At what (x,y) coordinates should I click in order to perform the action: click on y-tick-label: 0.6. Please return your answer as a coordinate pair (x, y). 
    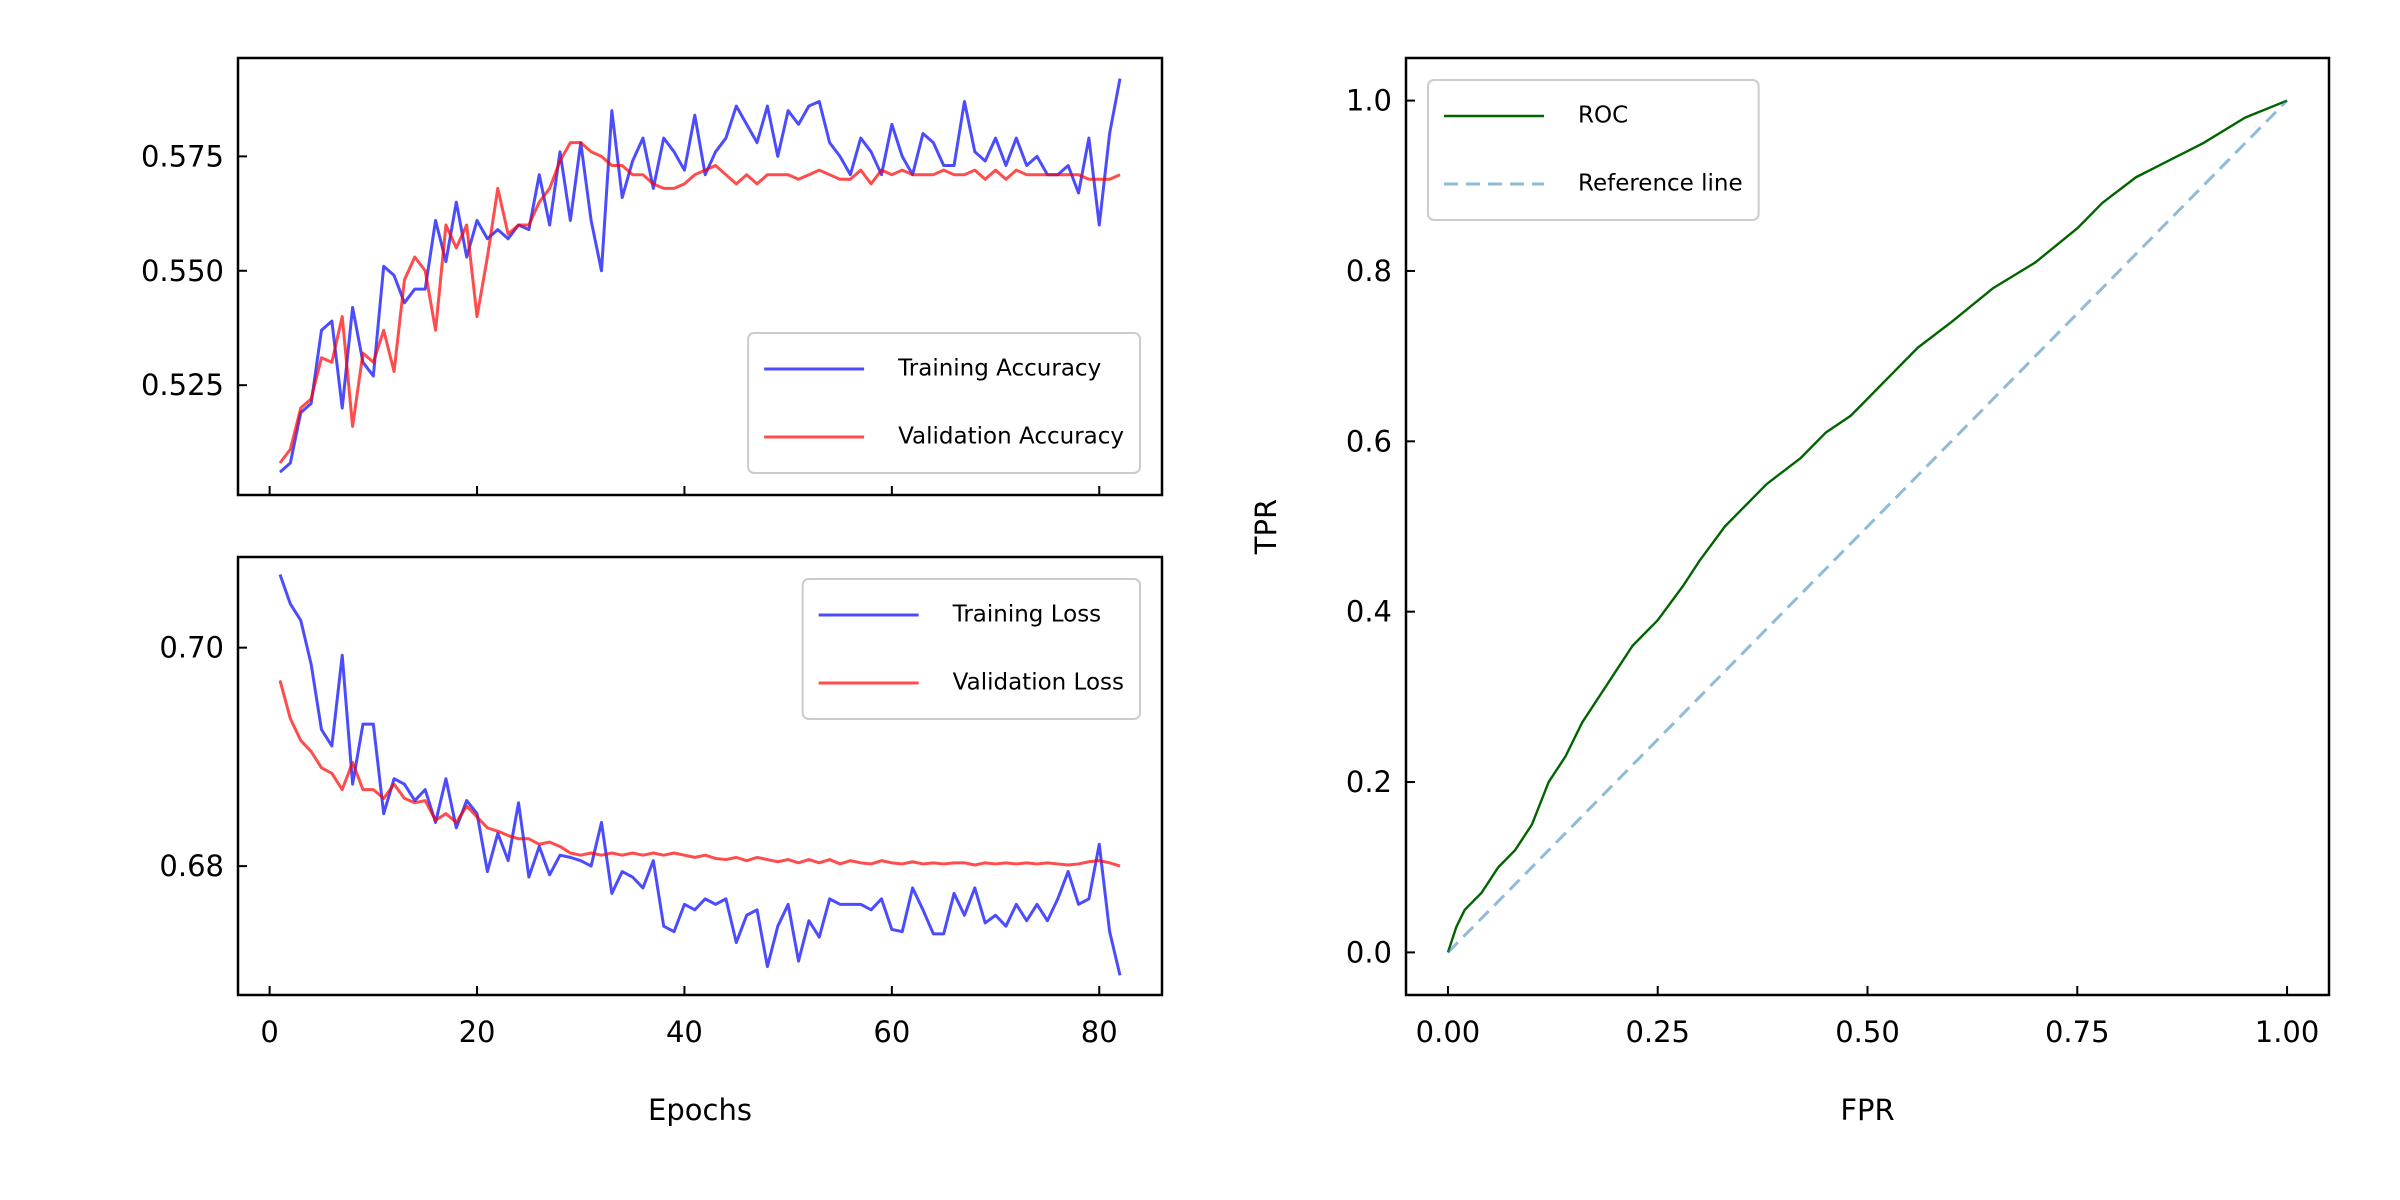
    Looking at the image, I should click on (1369, 441).